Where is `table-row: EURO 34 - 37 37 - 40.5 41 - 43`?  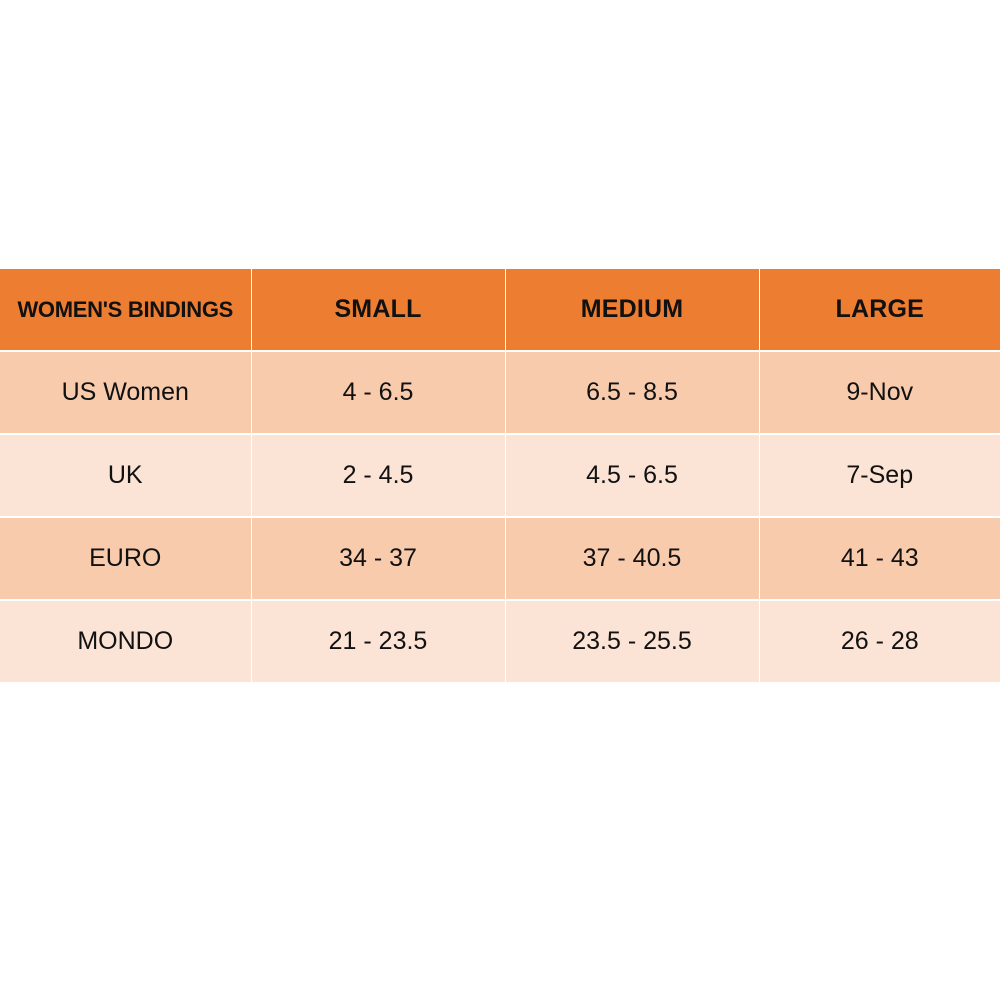 table-row: EURO 34 - 37 37 - 40.5 41 - 43 is located at coordinates (500, 559).